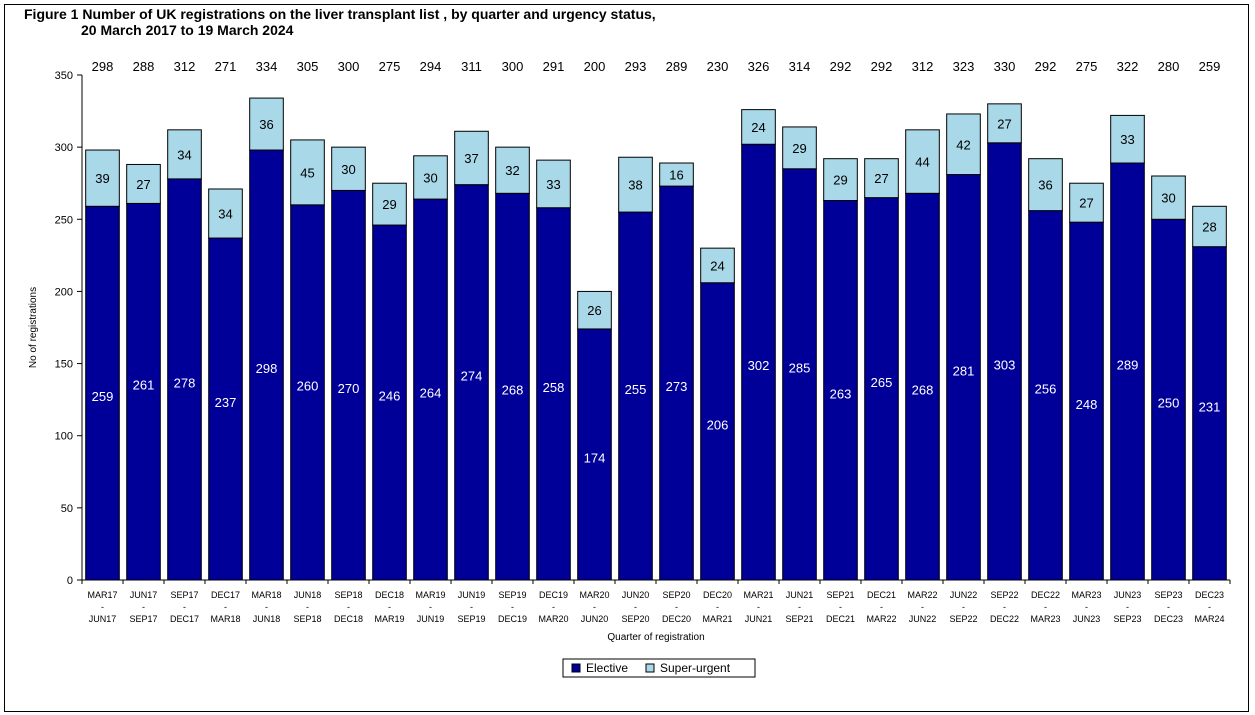  What do you see at coordinates (144, 595) in the screenshot?
I see `x-tick-label: JUN17` at bounding box center [144, 595].